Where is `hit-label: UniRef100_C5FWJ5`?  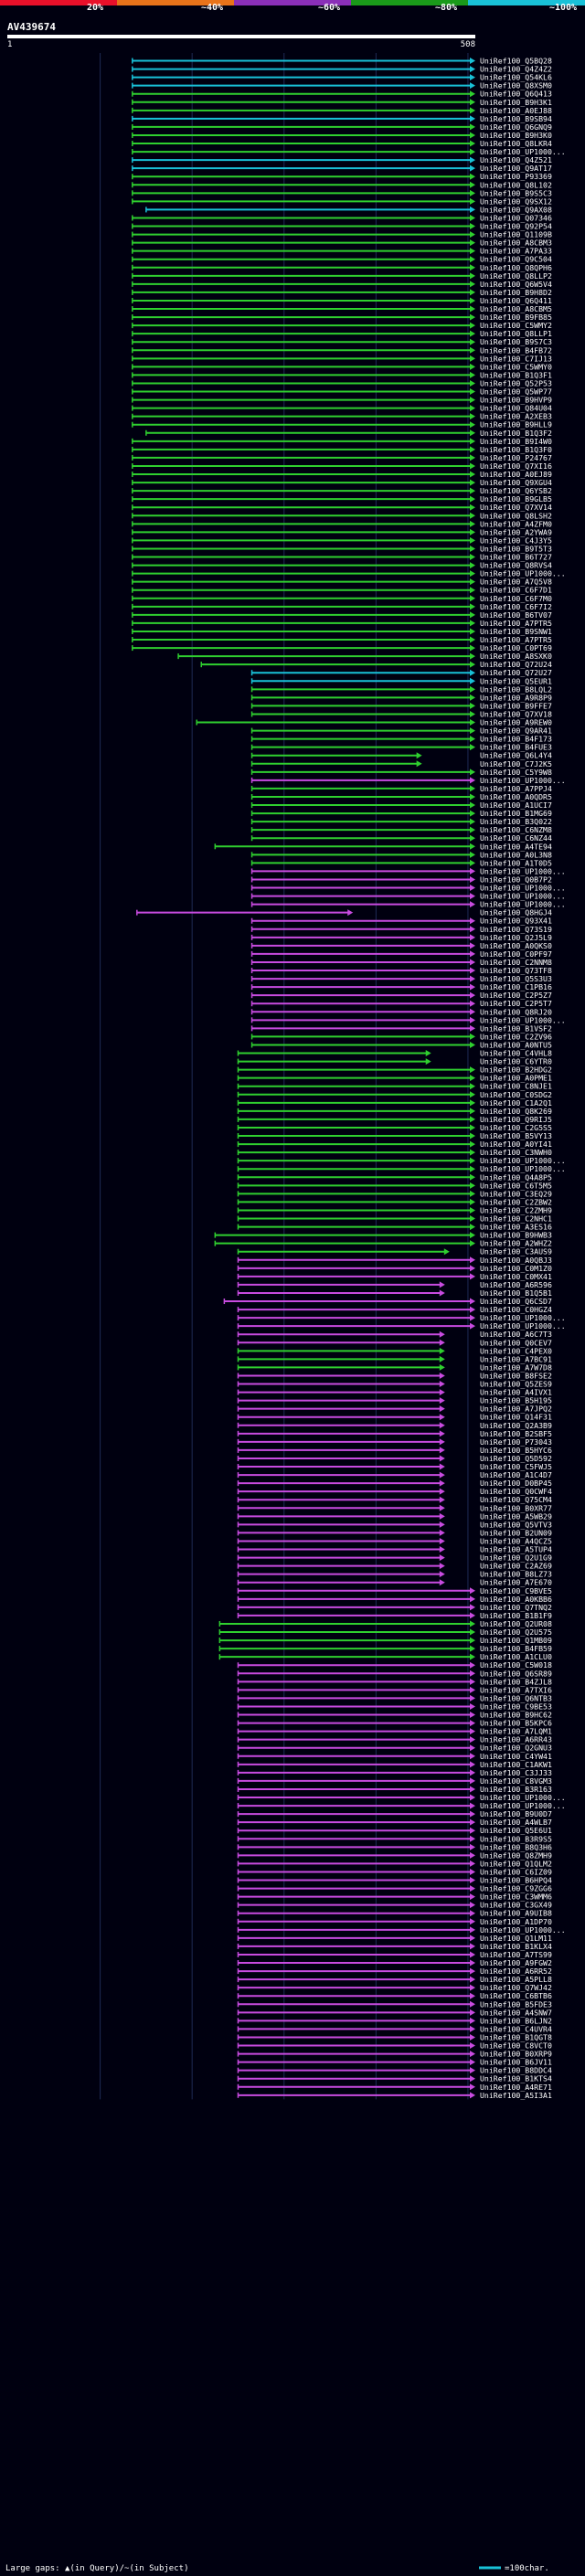 hit-label: UniRef100_C5FWJ5 is located at coordinates (516, 1466).